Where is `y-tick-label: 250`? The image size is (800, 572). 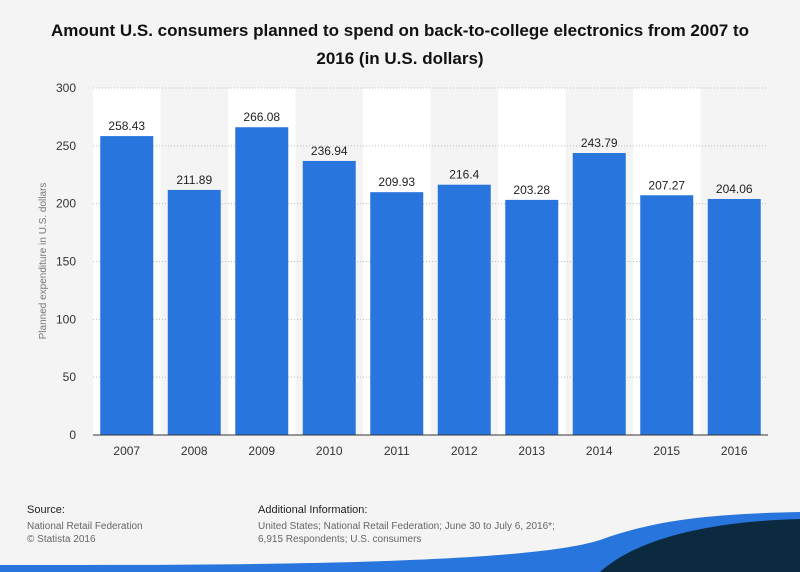 y-tick-label: 250 is located at coordinates (66, 146).